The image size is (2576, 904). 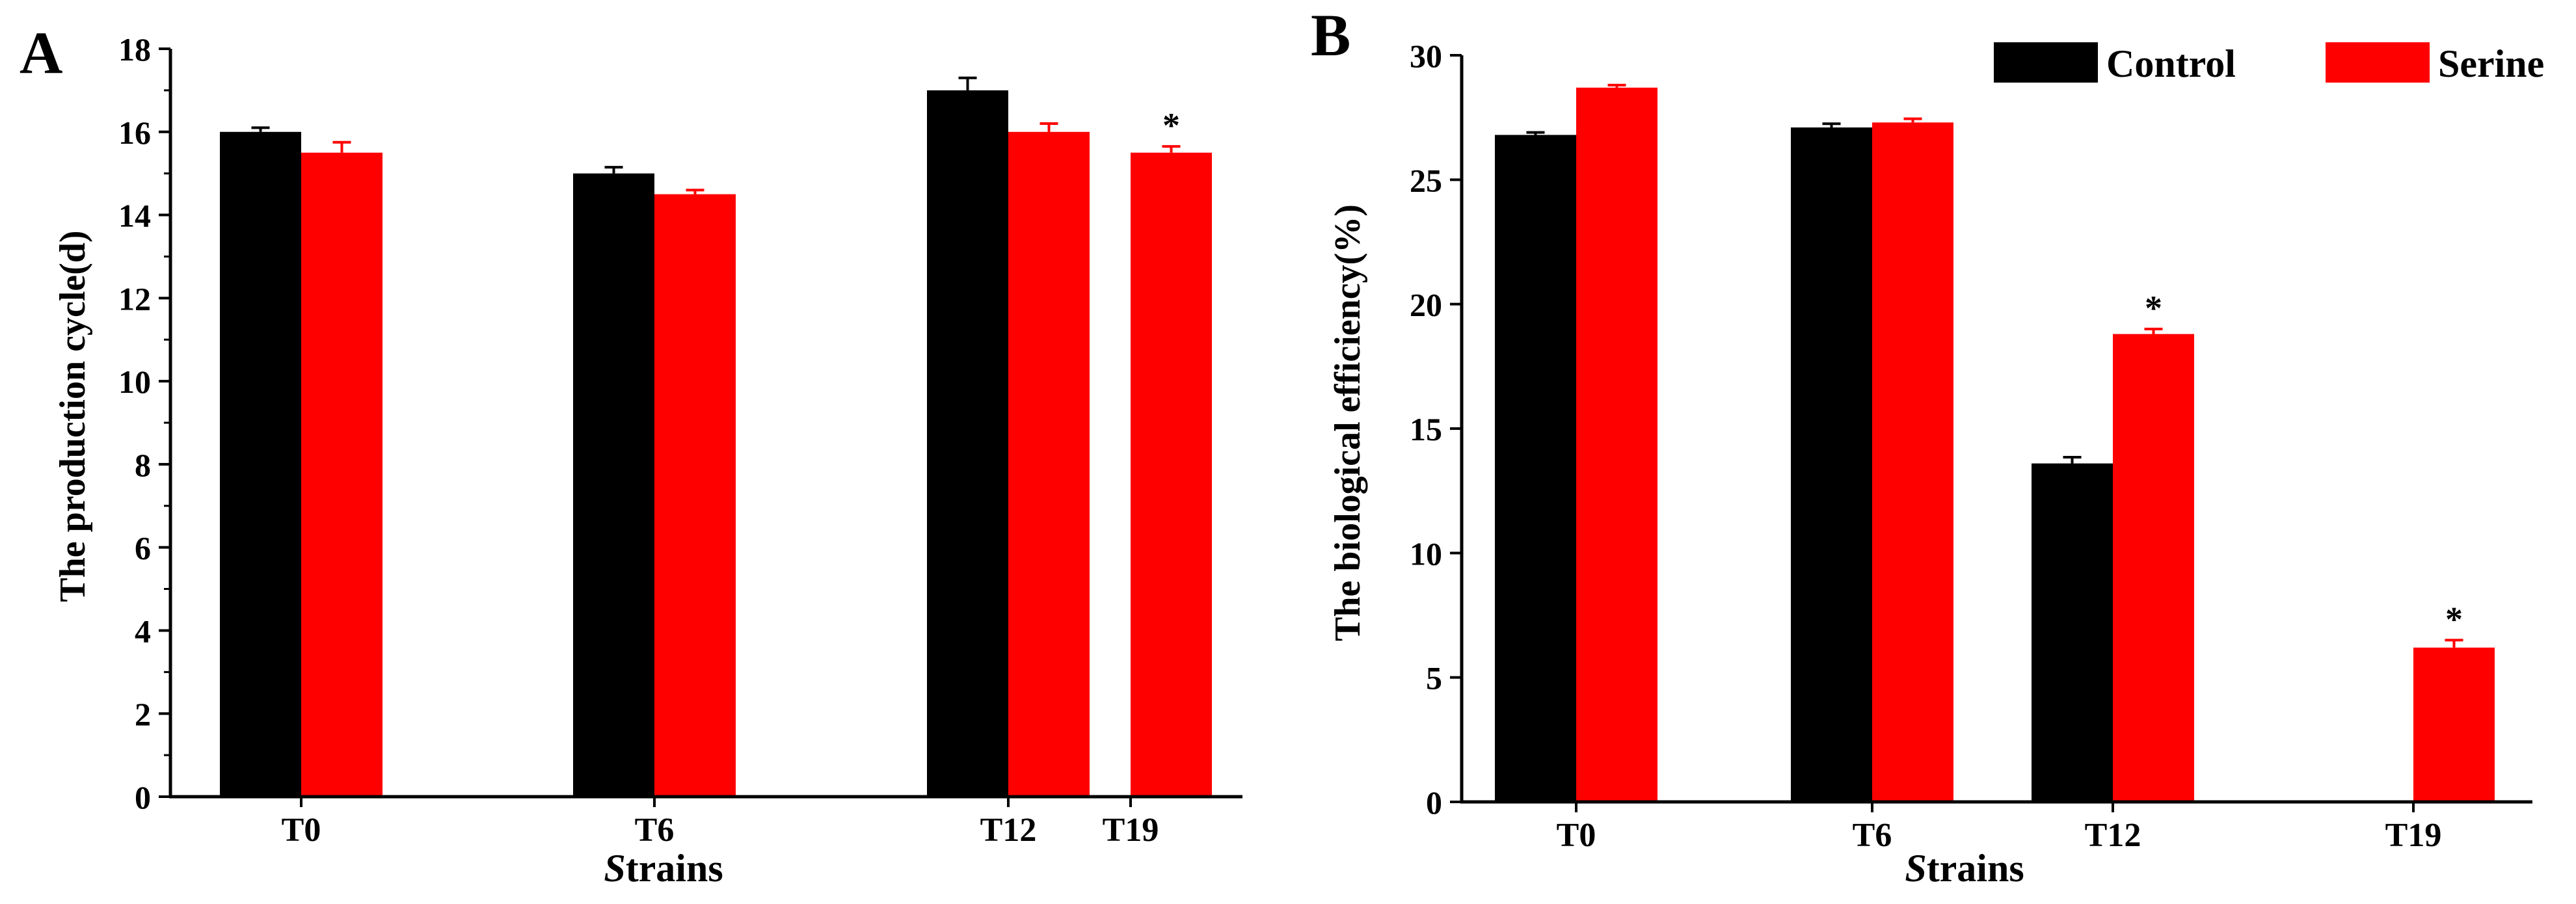 I want to click on bar-a-serine-t0, so click(x=341, y=474).